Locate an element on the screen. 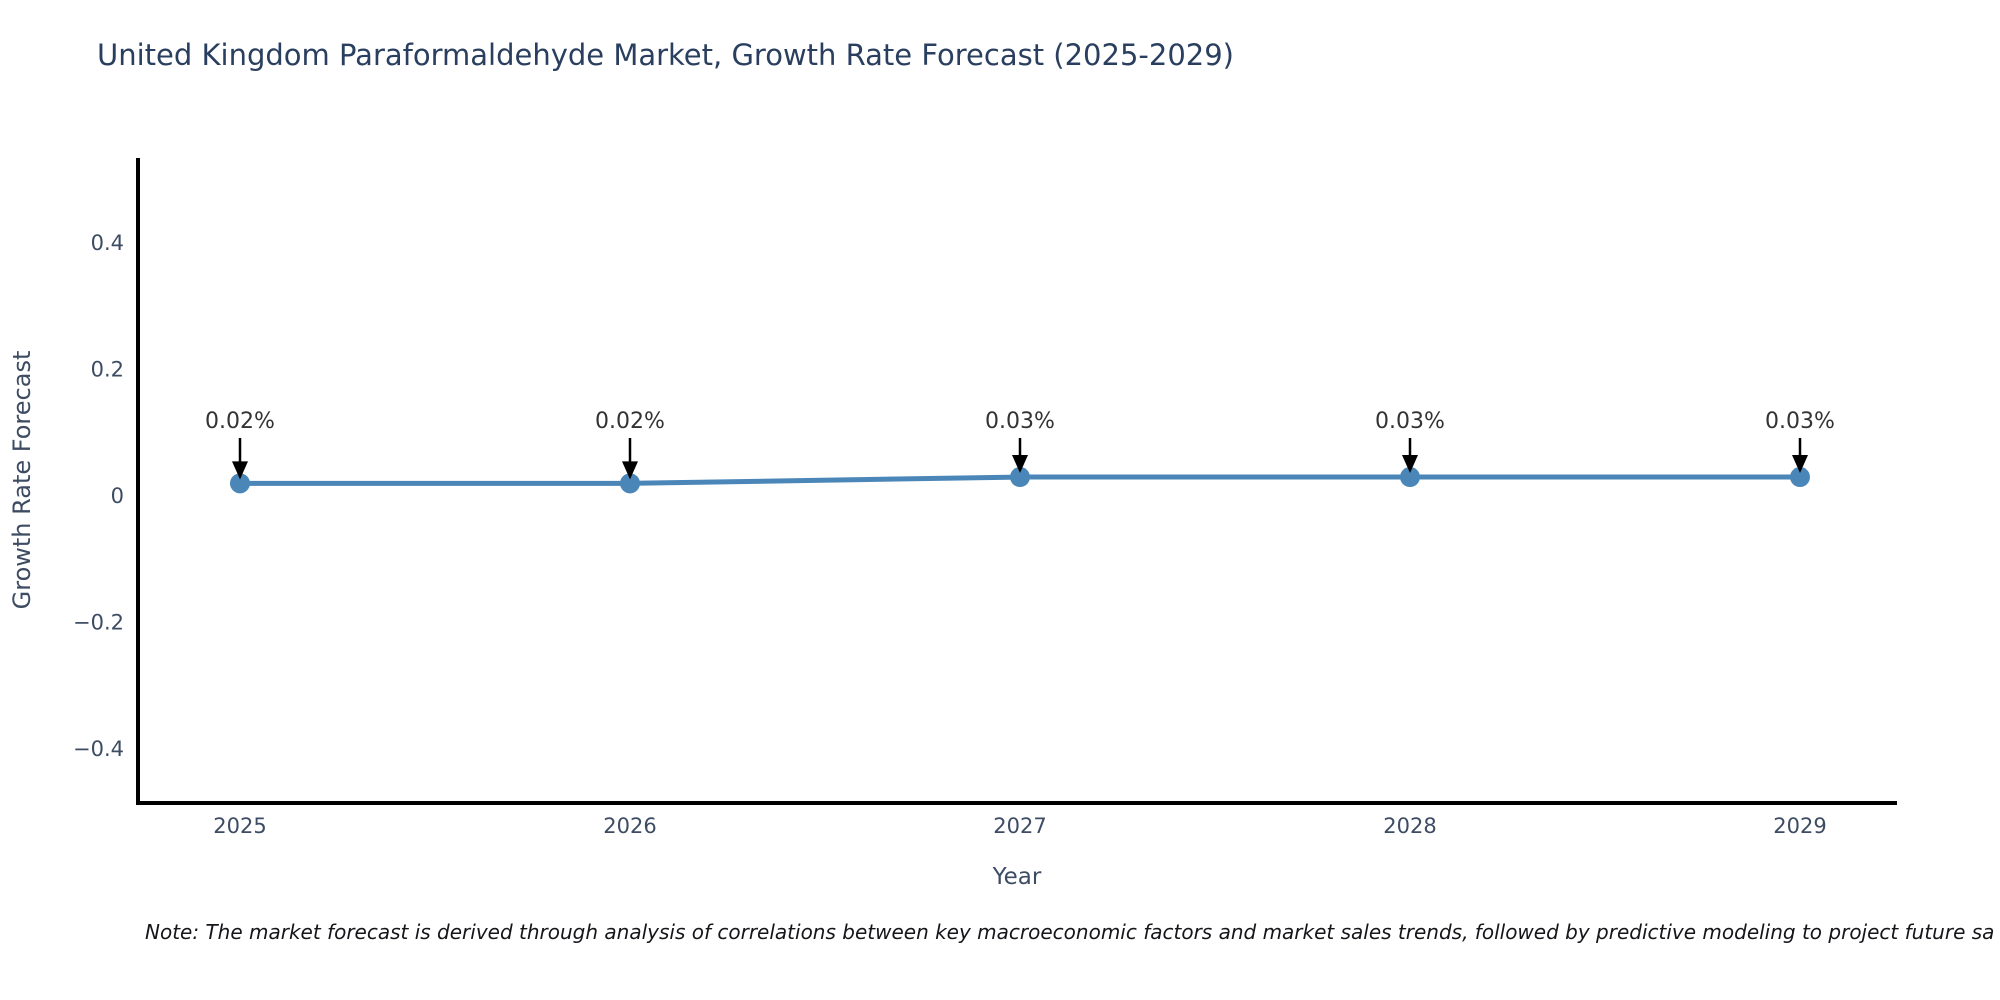 The image size is (2000, 1000). y-tick-label: −0.2 is located at coordinates (98, 623).